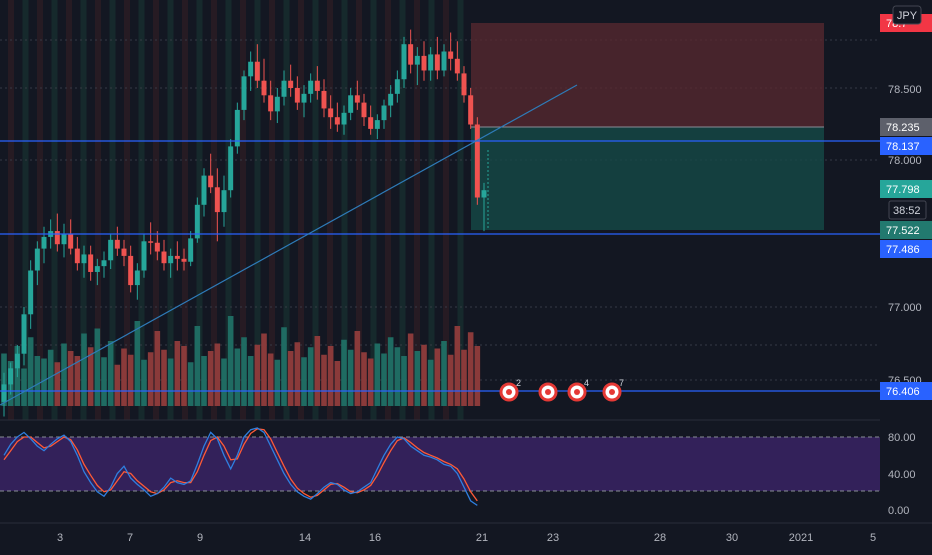  Describe the element at coordinates (903, 190) in the screenshot. I see `price-tag-label: 77.798` at that location.